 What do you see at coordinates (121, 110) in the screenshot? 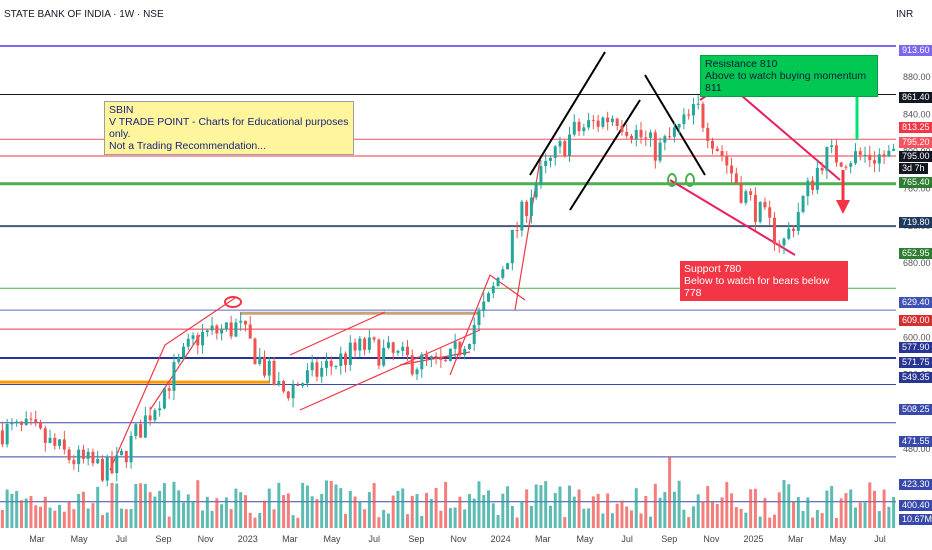
I see `note-line: SBIN` at bounding box center [121, 110].